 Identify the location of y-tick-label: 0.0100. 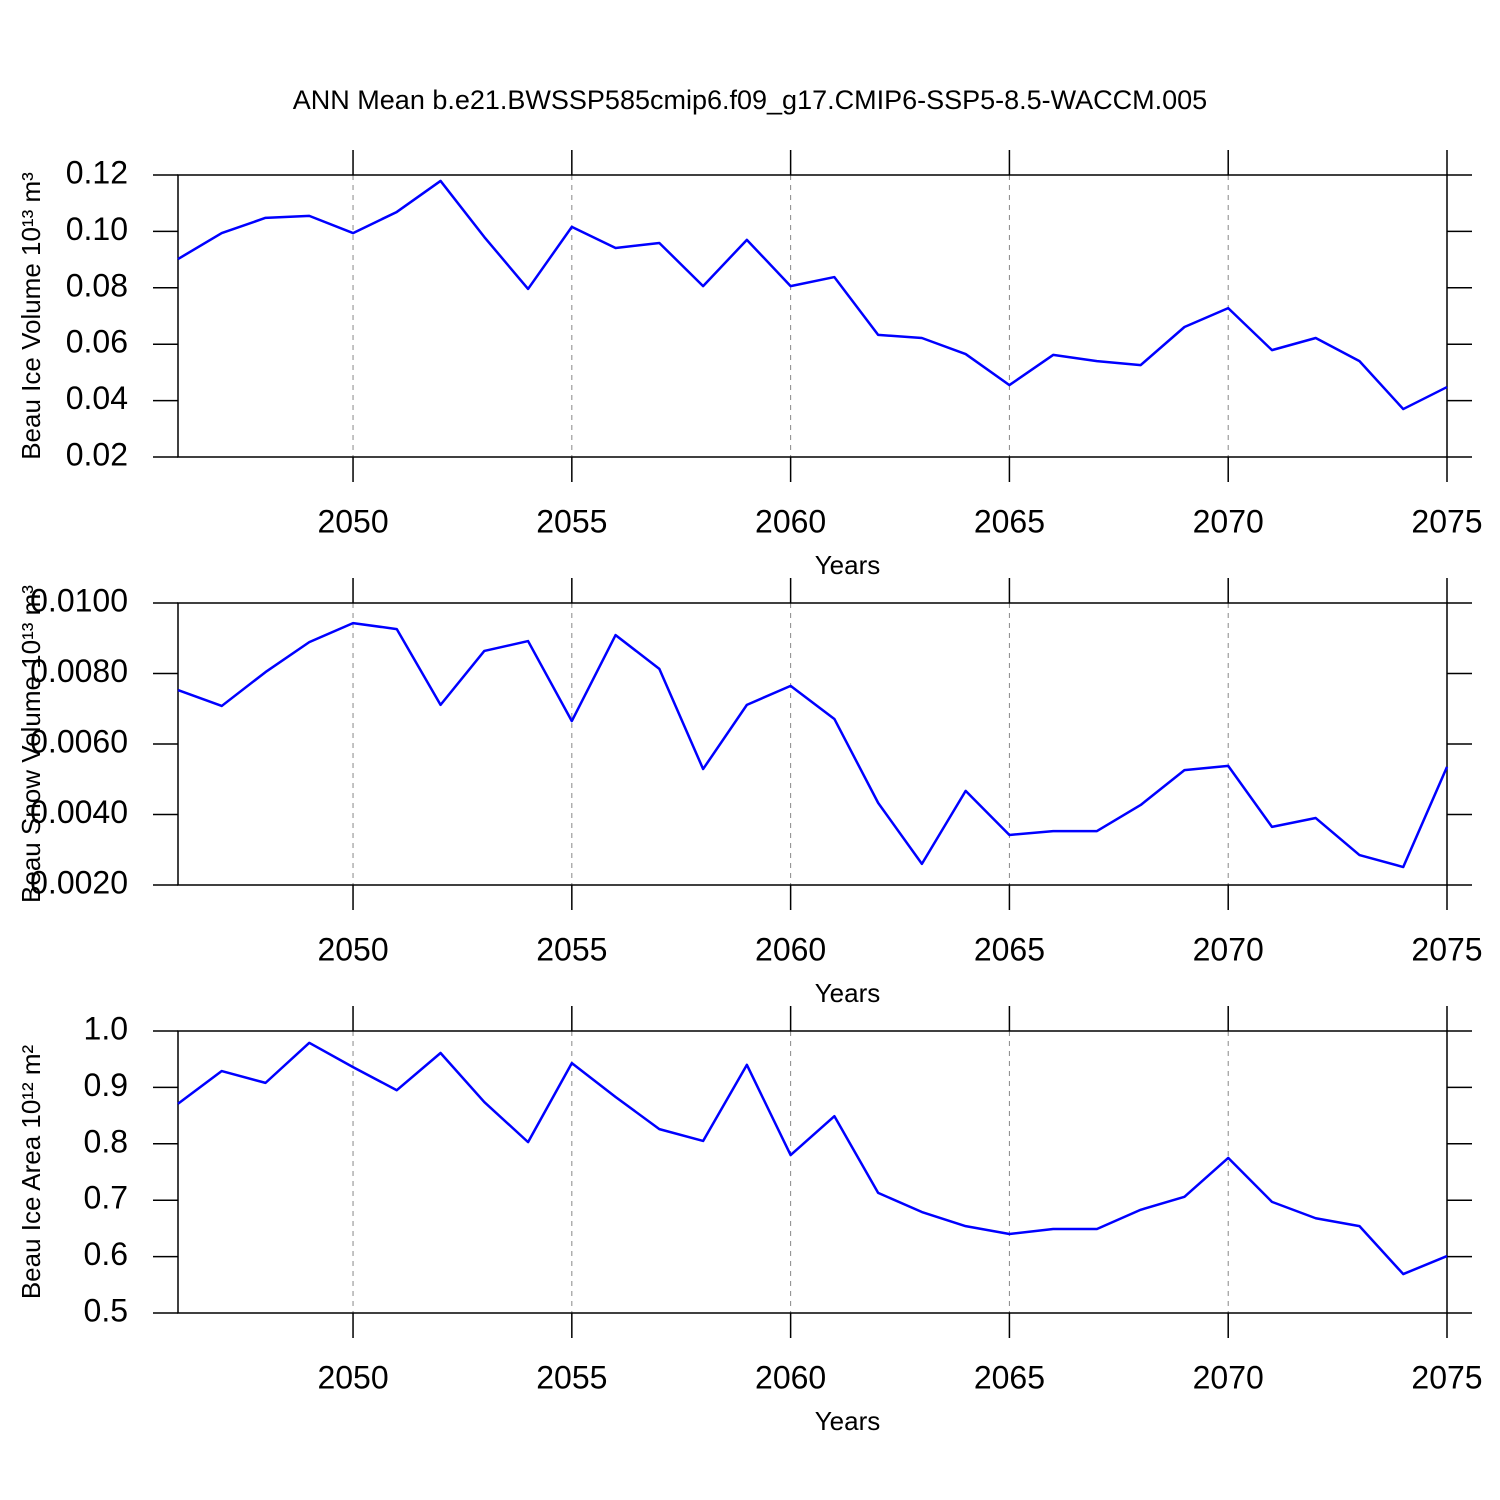
(79, 600).